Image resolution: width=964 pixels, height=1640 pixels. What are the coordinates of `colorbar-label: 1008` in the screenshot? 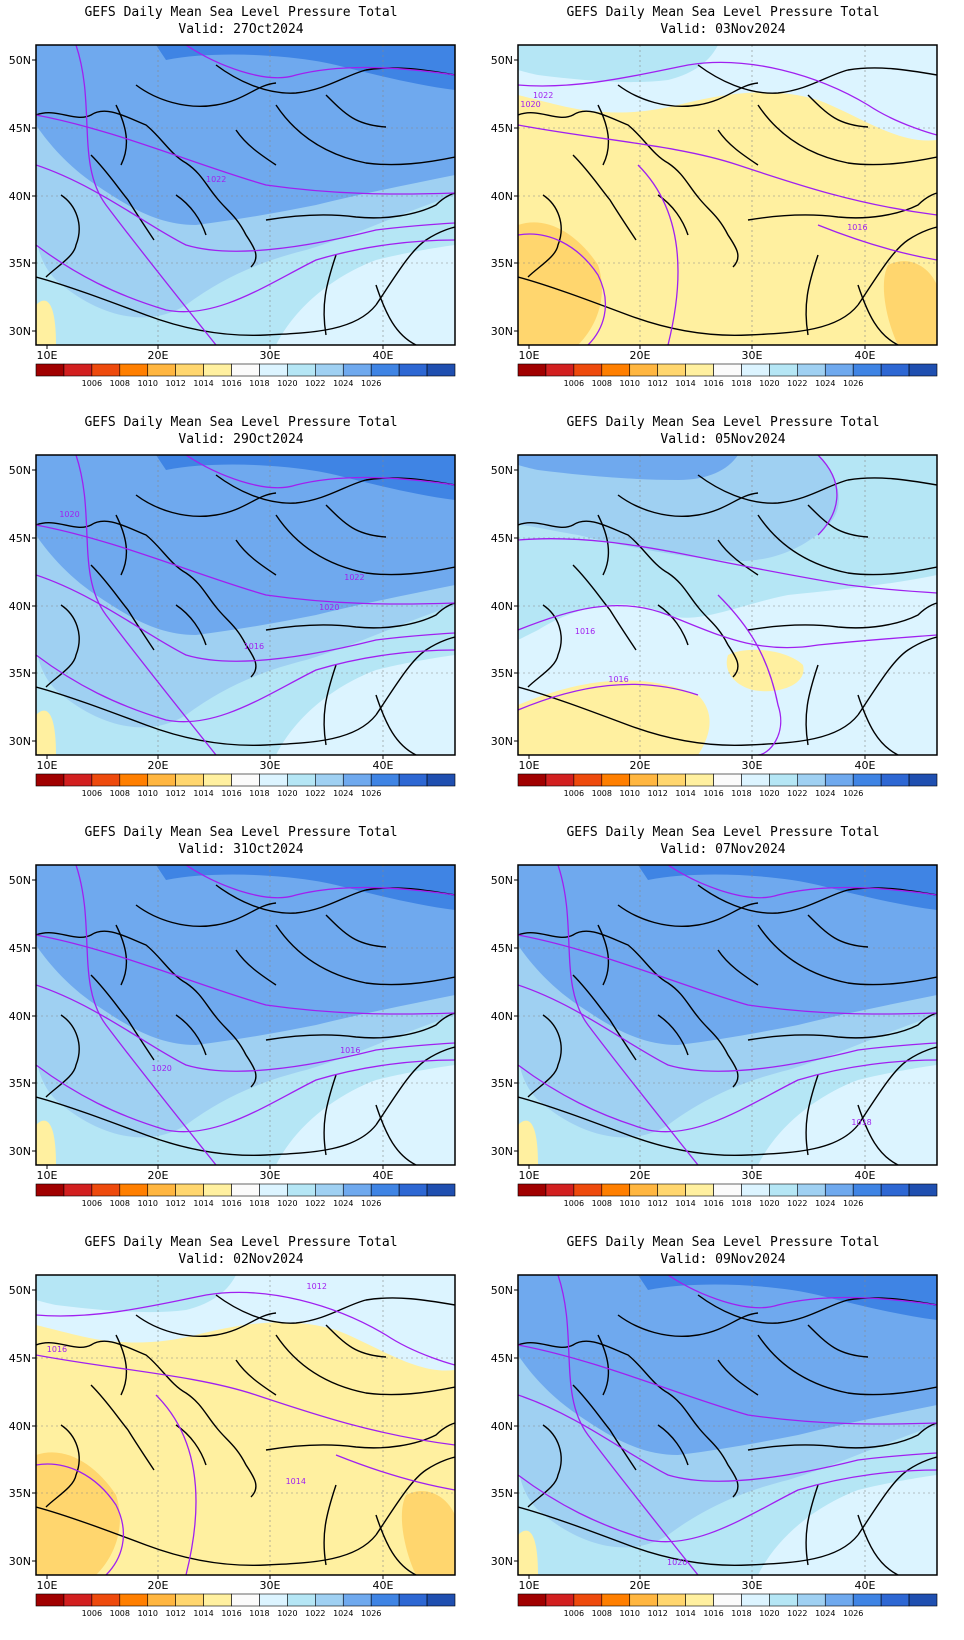 It's located at (120, 1203).